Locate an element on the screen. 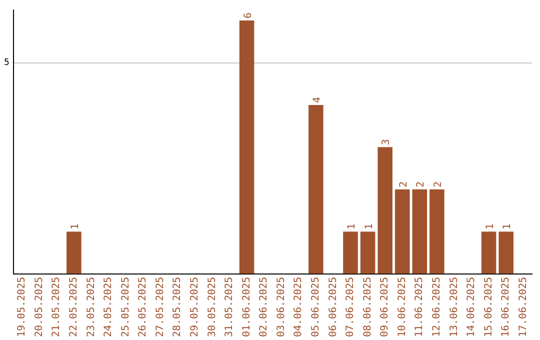  x-tick-label: 26.05.2025 is located at coordinates (143, 307).